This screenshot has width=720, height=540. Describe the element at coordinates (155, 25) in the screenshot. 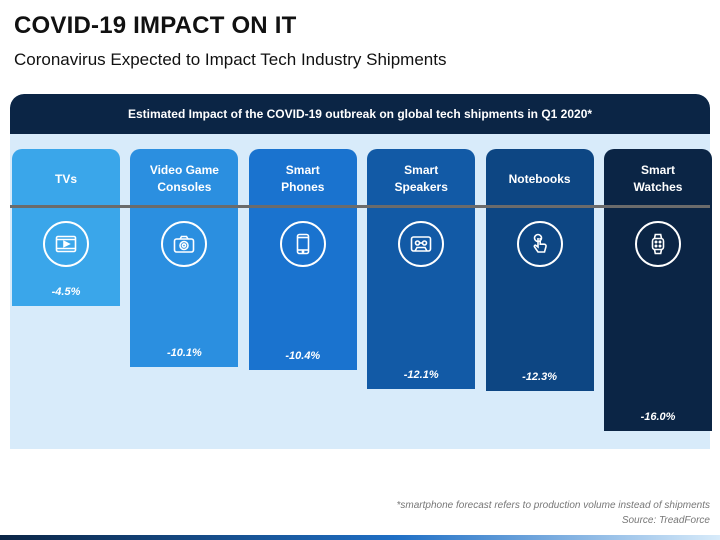

I see `page-title: COVID-19 IMPACT ON IT` at that location.